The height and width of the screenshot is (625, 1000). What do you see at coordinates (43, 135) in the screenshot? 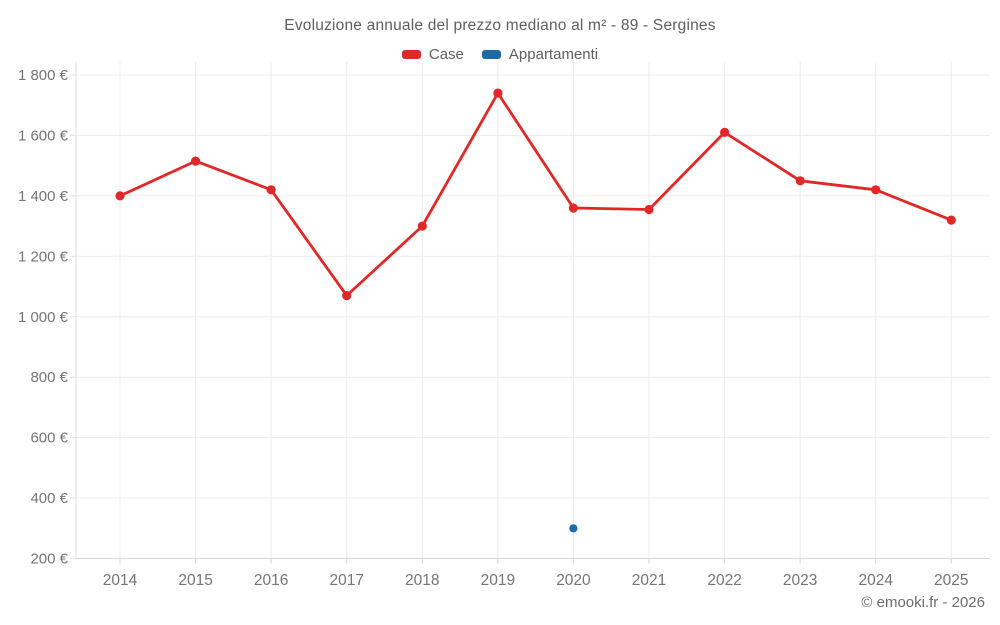
I see `y-axis-tick-label: 1 600 €` at bounding box center [43, 135].